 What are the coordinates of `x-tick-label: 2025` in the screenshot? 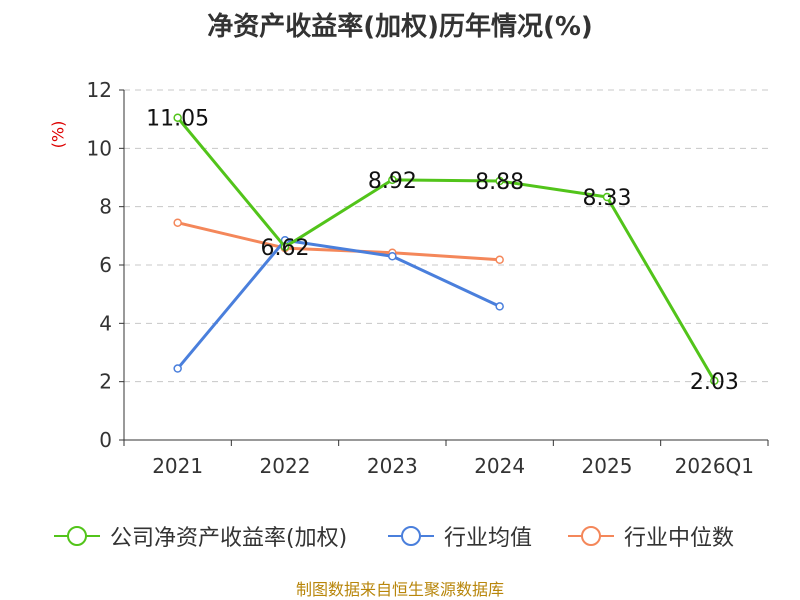 It's located at (607, 466).